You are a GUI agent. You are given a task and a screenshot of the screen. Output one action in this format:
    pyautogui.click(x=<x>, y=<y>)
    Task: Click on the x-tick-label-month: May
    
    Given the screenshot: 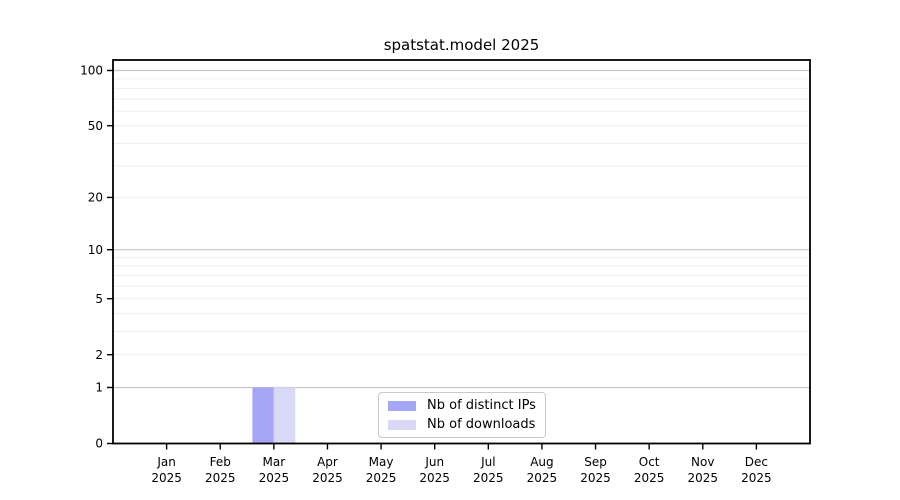 What is the action you would take?
    pyautogui.click(x=381, y=462)
    